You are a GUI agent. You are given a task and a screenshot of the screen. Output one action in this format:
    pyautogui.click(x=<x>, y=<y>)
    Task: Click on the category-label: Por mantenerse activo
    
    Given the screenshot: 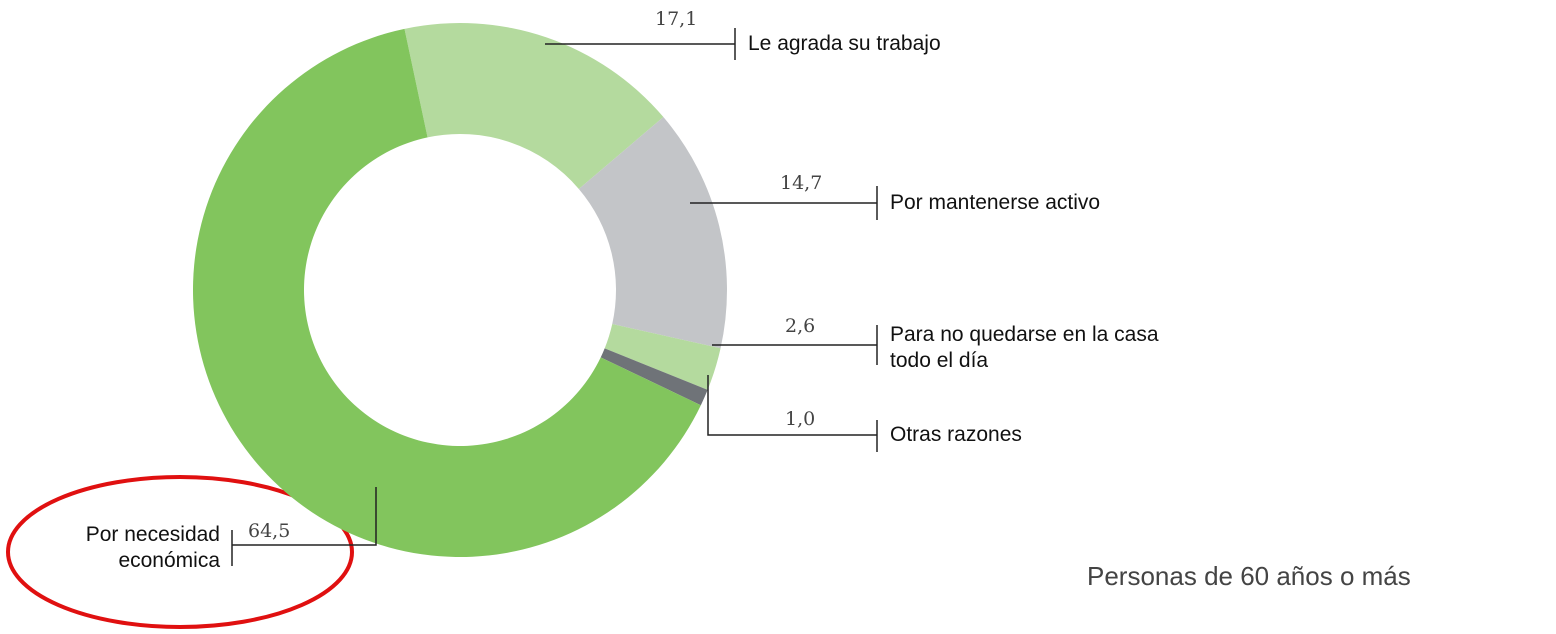 What is the action you would take?
    pyautogui.click(x=995, y=202)
    